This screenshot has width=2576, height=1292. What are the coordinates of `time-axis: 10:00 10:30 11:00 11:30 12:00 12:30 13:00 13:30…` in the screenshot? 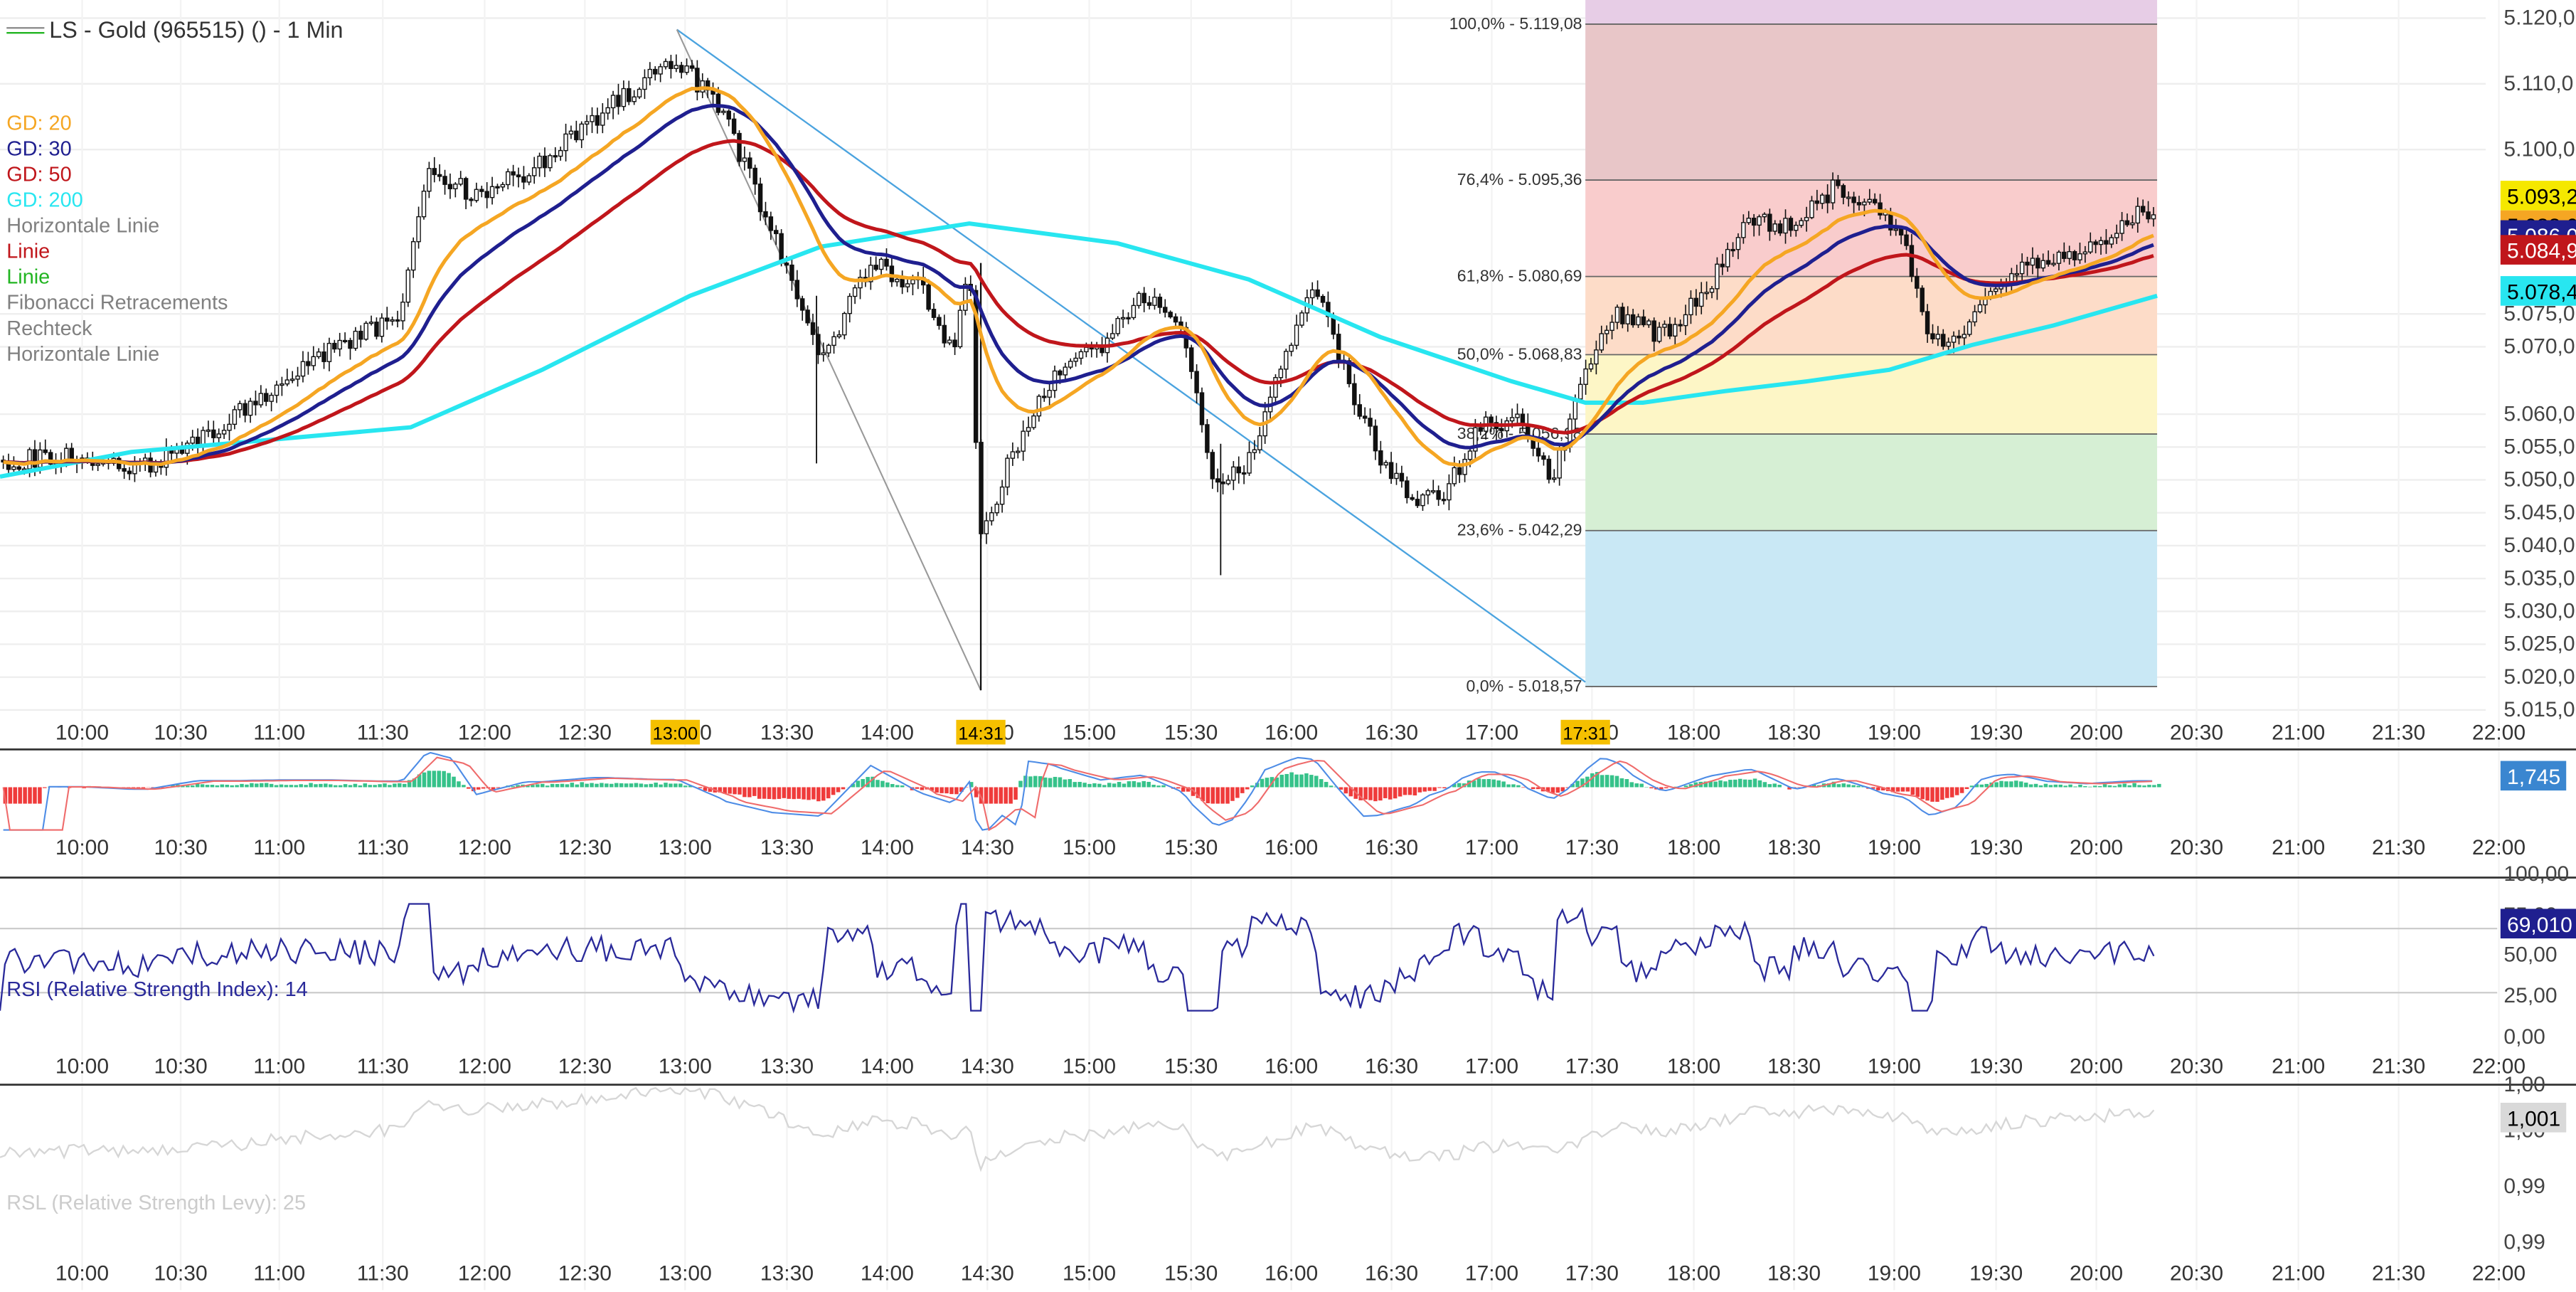 It's located at (1290, 1273).